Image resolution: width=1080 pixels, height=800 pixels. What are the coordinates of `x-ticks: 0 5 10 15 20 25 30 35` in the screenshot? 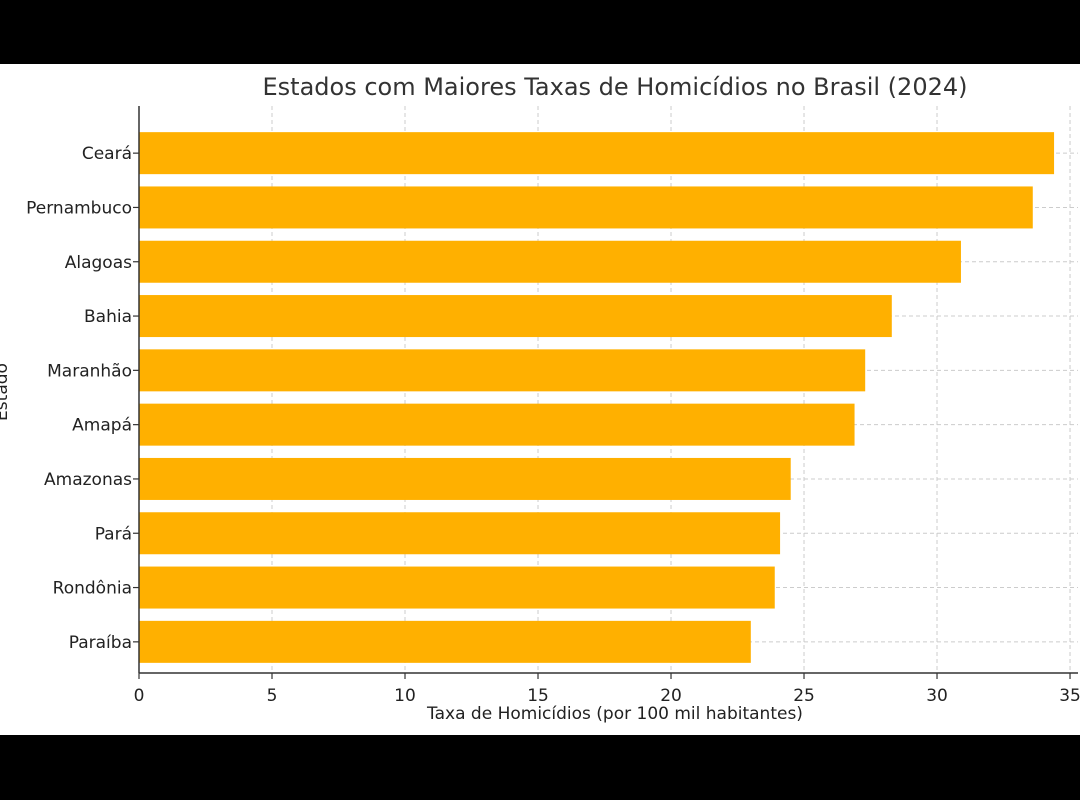 It's located at (607, 689).